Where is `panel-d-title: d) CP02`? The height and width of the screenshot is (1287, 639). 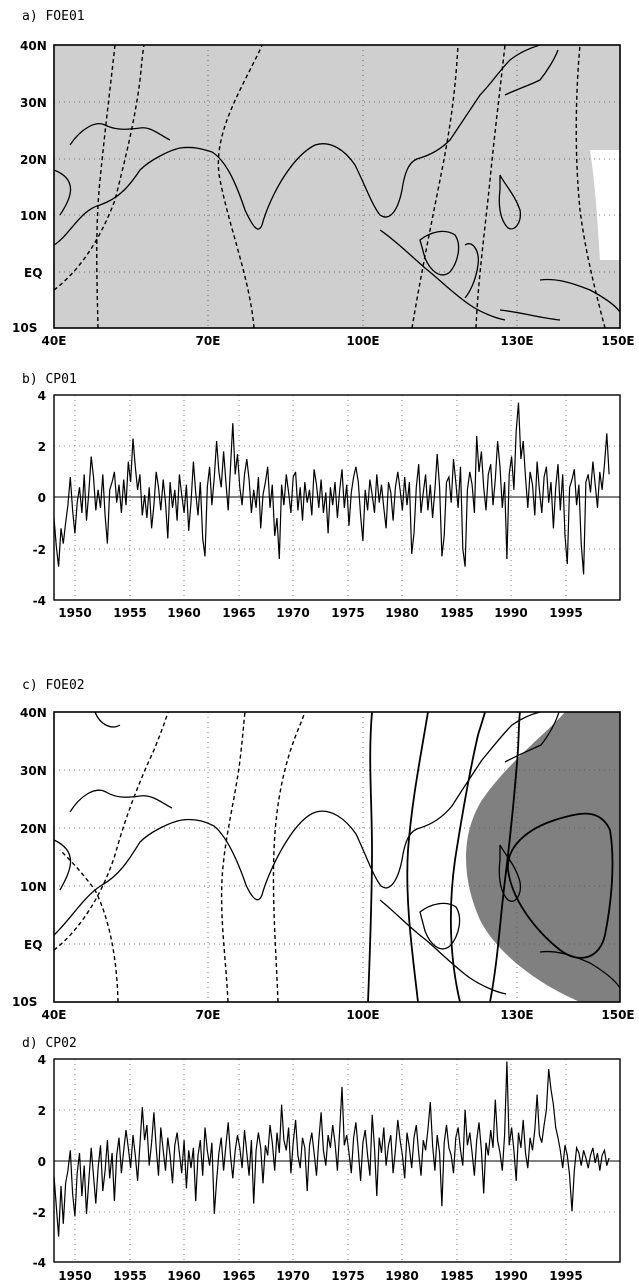 panel-d-title: d) CP02 is located at coordinates (49, 1043).